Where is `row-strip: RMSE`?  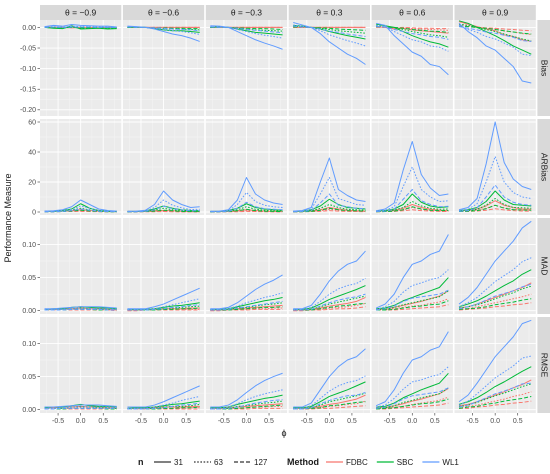 row-strip: RMSE is located at coordinates (543, 365).